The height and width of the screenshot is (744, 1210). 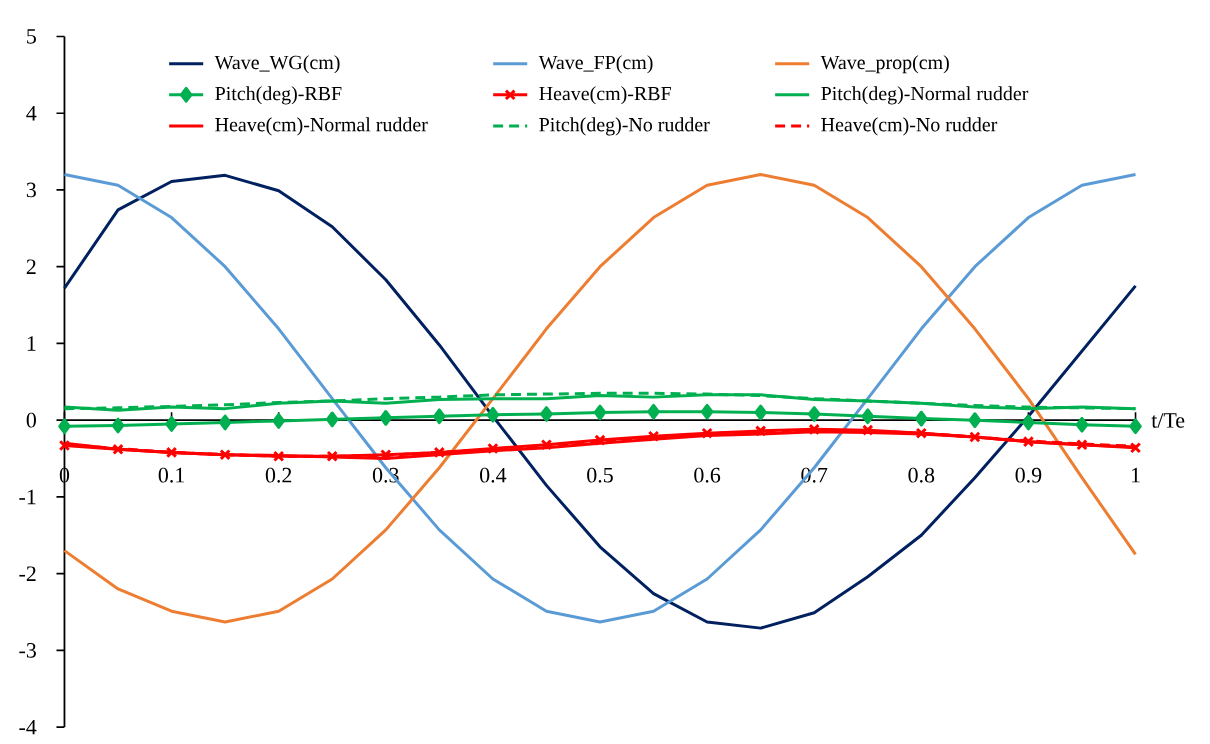 I want to click on x-tick-label: 0.4, so click(x=493, y=475).